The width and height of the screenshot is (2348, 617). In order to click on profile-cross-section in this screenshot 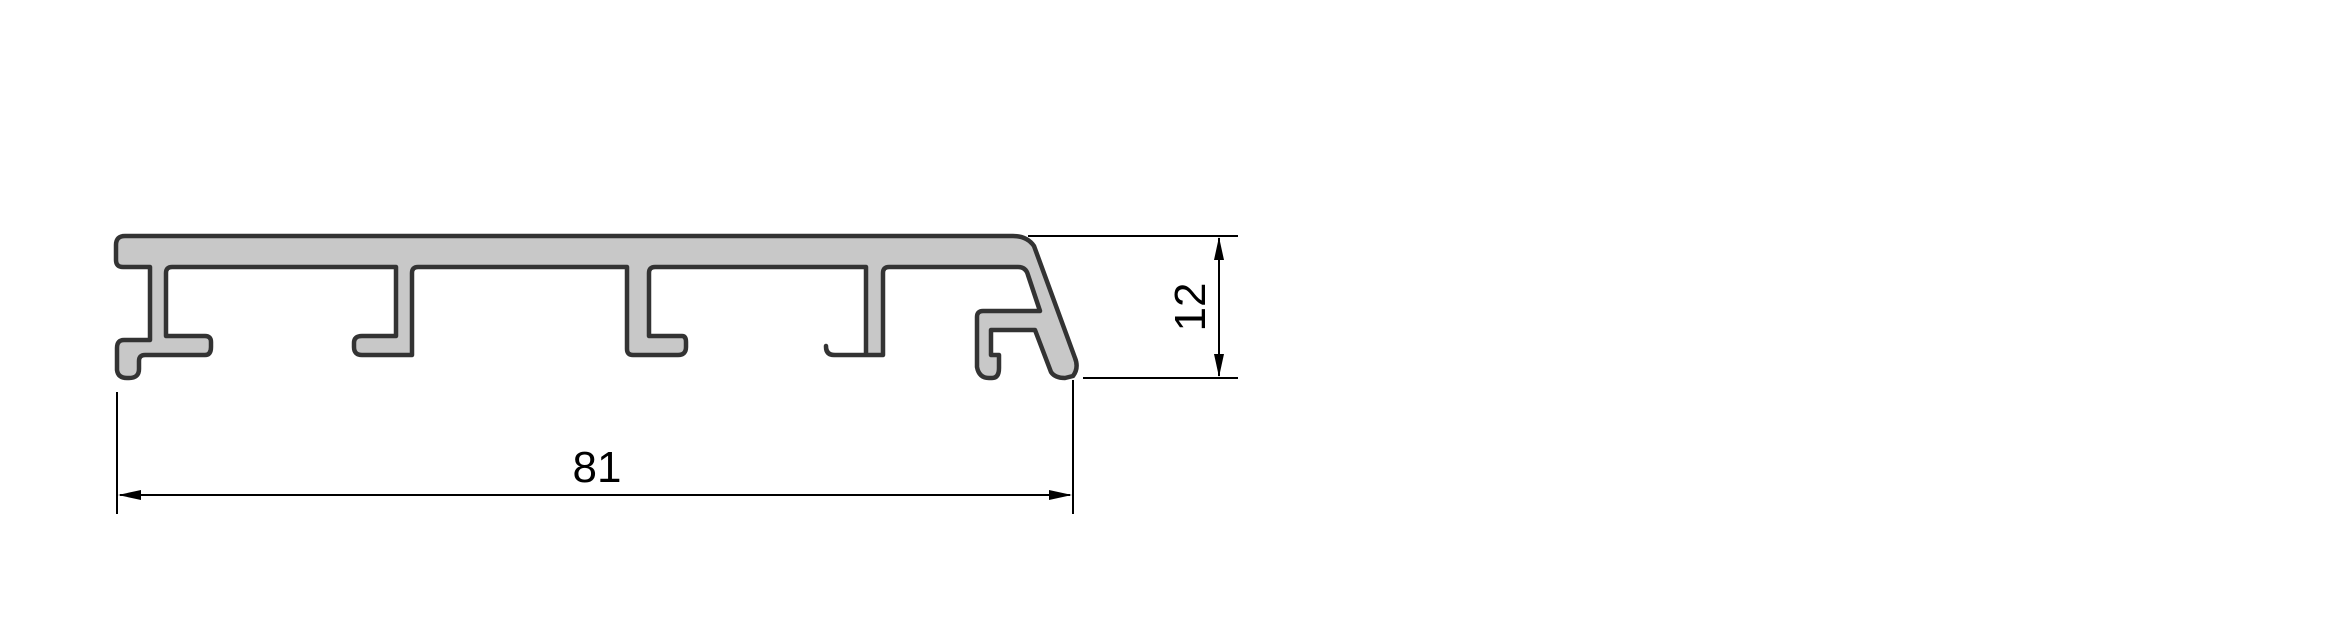, I will do `click(596, 307)`.